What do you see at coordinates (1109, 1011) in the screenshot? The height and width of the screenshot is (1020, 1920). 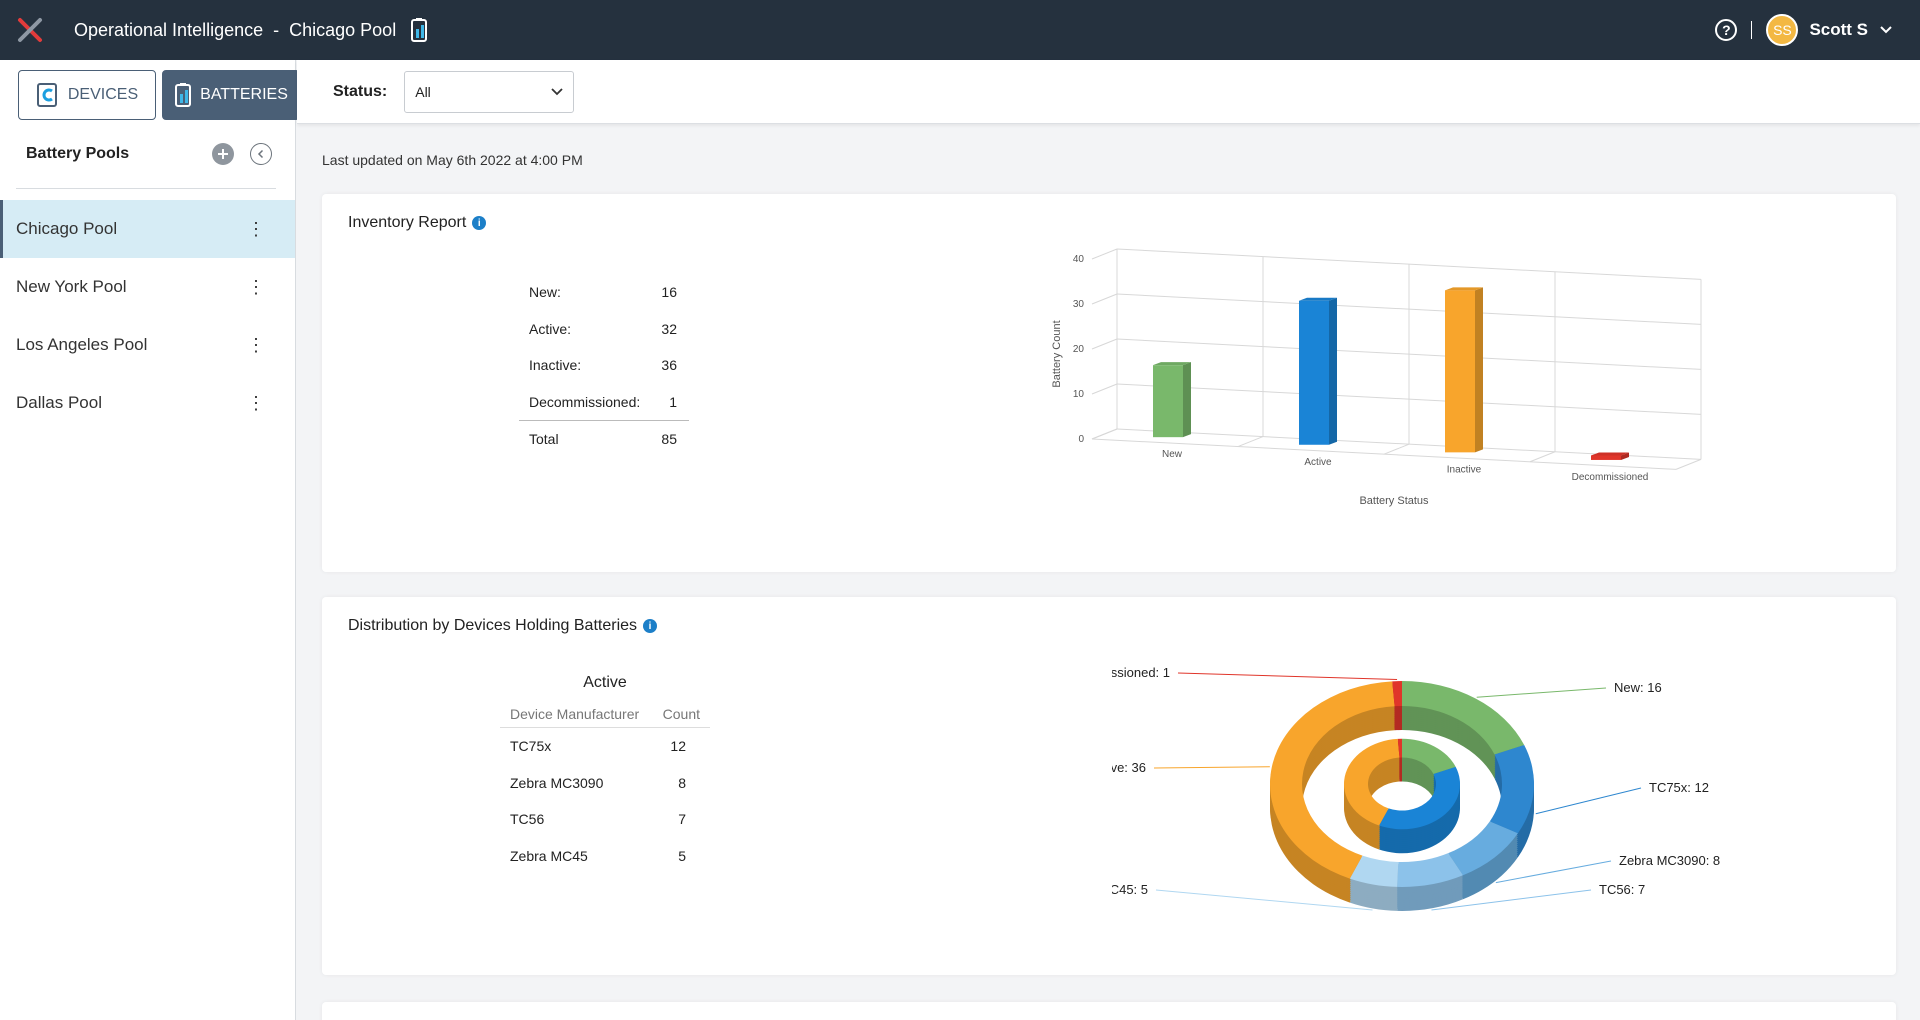 I see `next-card` at bounding box center [1109, 1011].